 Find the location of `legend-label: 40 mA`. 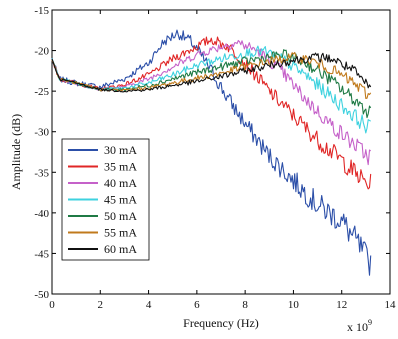

legend-label: 40 mA is located at coordinates (120, 183).